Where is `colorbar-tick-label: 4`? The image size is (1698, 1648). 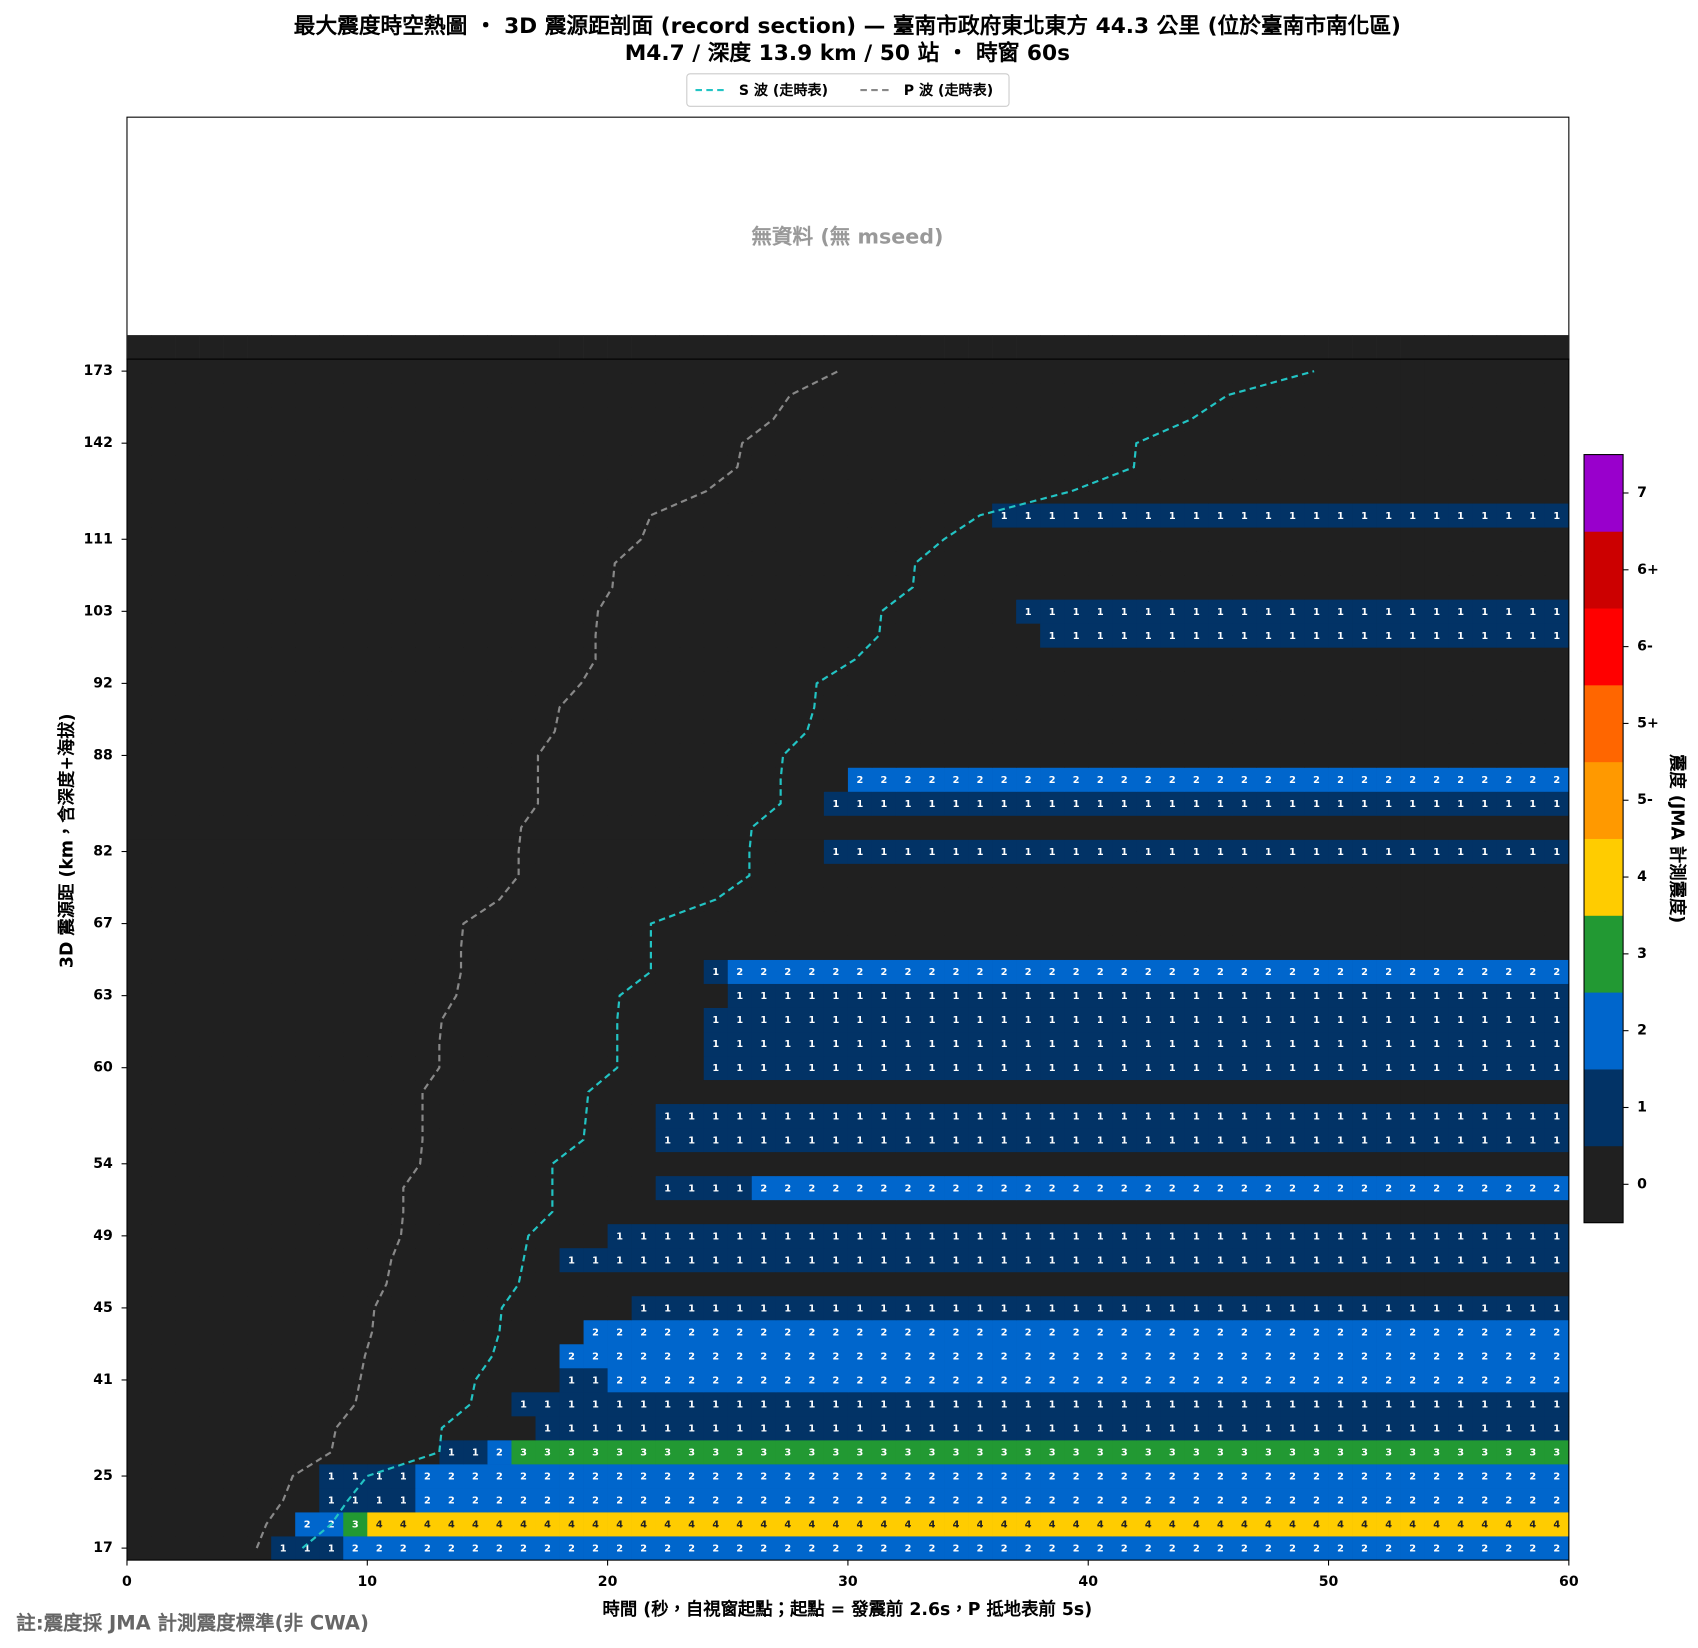
colorbar-tick-label: 4 is located at coordinates (1642, 877).